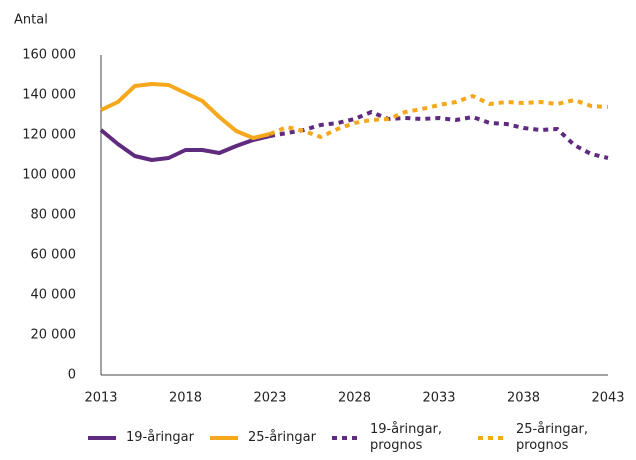 Image resolution: width=636 pixels, height=460 pixels. What do you see at coordinates (54, 295) in the screenshot?
I see `y-tick-label: 40 000` at bounding box center [54, 295].